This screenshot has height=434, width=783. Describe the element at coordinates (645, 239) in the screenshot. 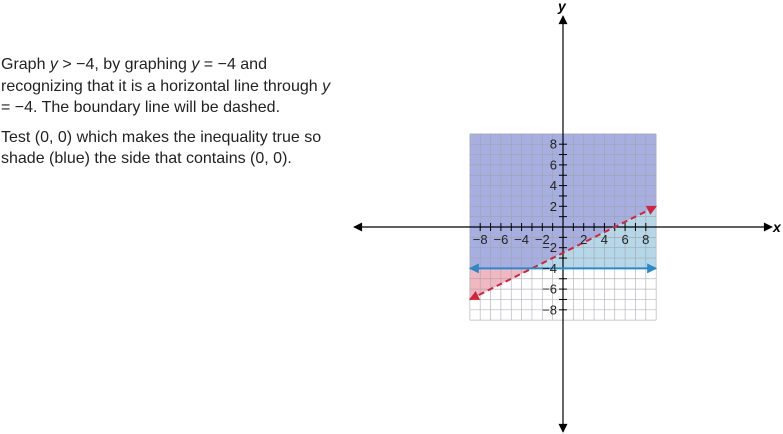

I see `x-tick-label: 8` at that location.